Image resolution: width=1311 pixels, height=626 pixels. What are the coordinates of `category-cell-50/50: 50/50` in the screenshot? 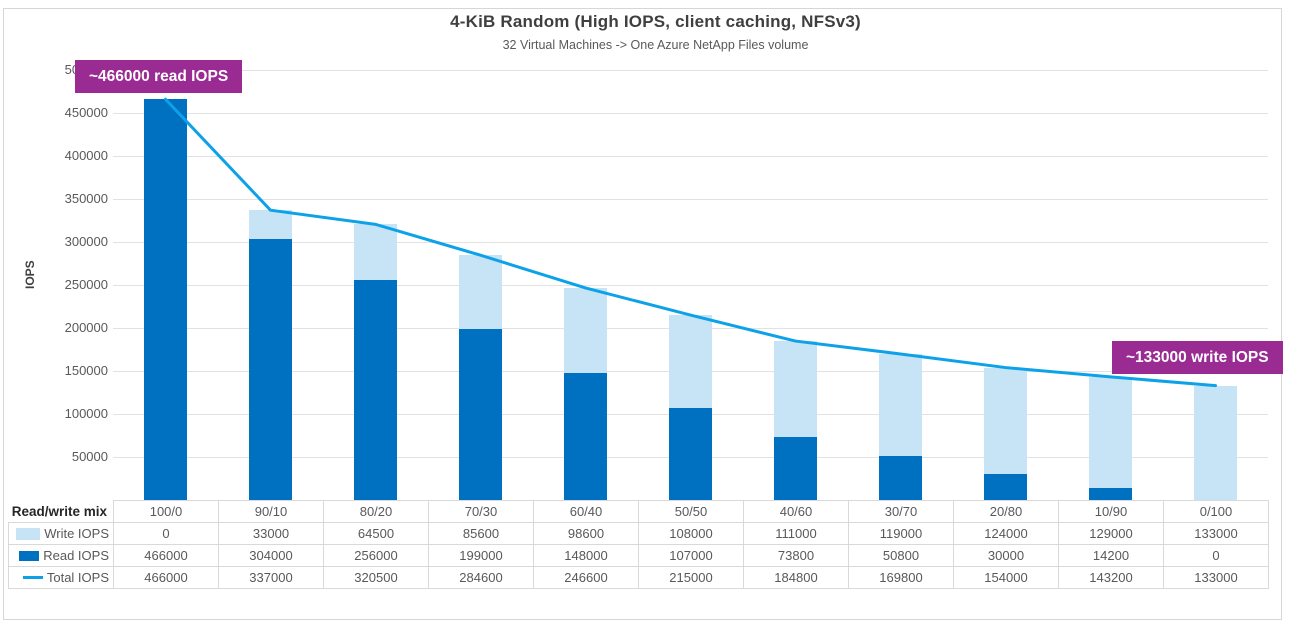 It's located at (691, 511).